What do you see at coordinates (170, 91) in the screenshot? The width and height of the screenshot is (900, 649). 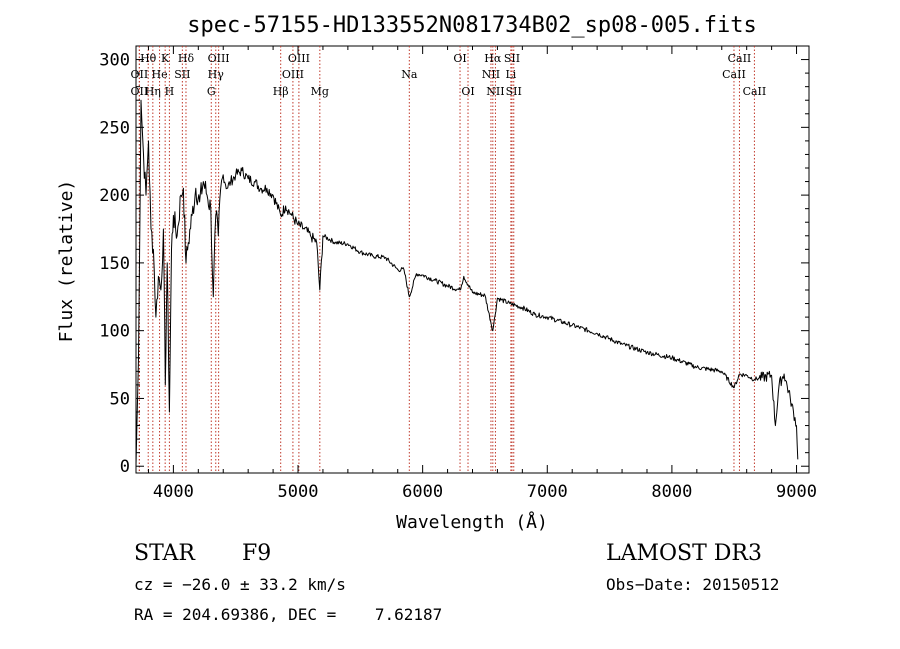 I see `line-label: H` at bounding box center [170, 91].